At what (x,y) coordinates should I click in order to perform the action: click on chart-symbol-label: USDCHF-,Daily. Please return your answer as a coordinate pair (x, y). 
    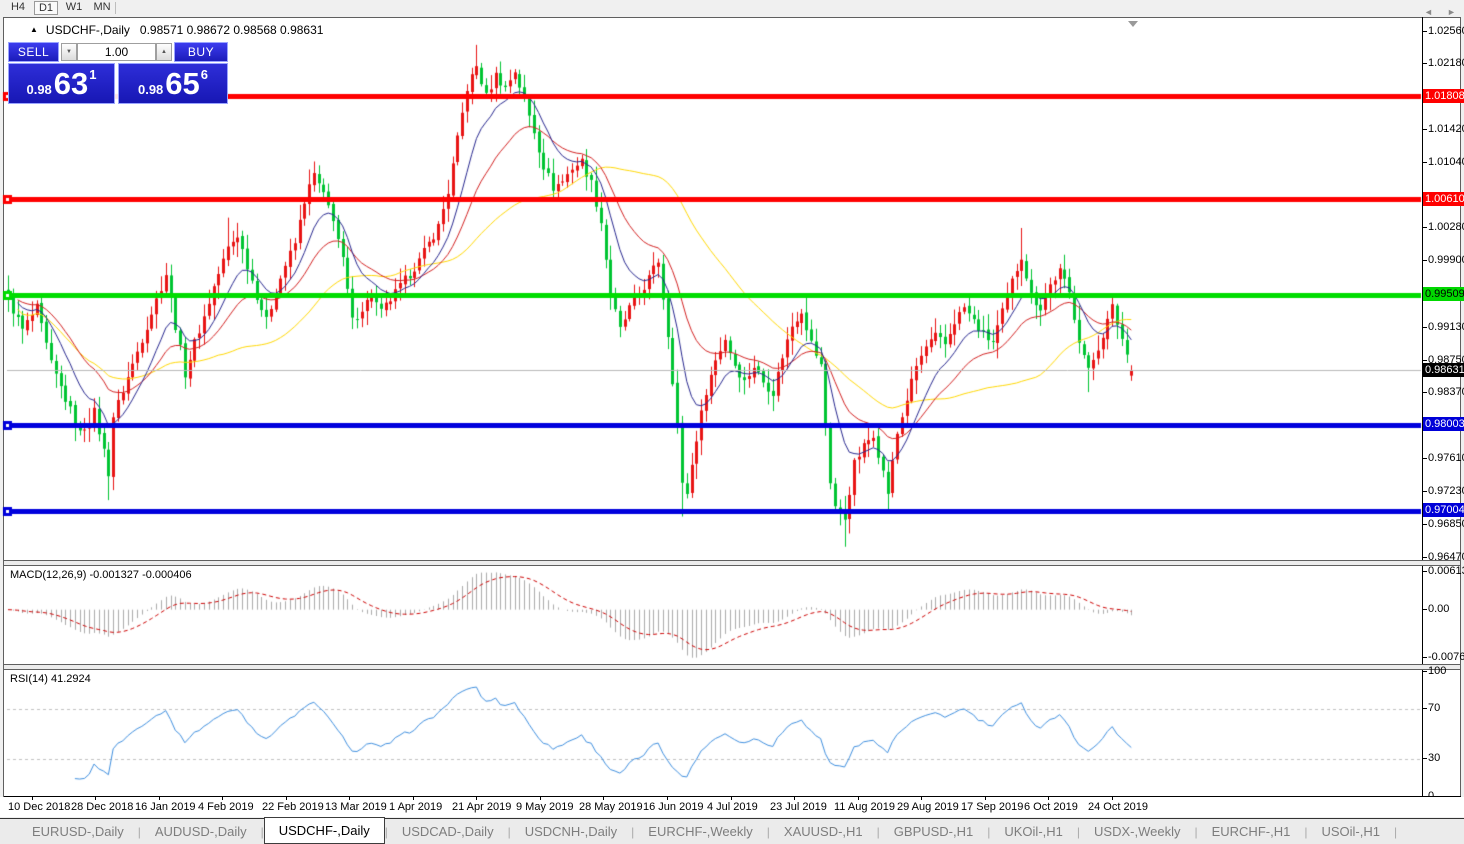
    Looking at the image, I should click on (87, 30).